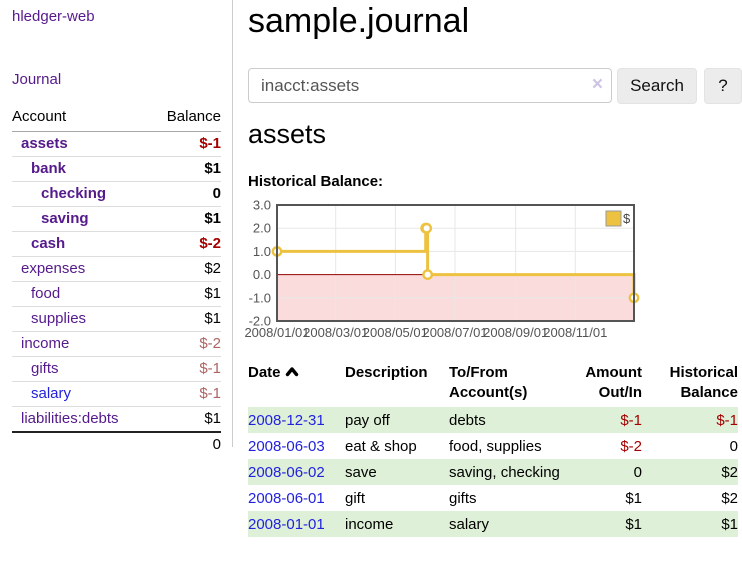 This screenshot has height=582, width=742. Describe the element at coordinates (361, 472) in the screenshot. I see `transaction-description: save` at that location.